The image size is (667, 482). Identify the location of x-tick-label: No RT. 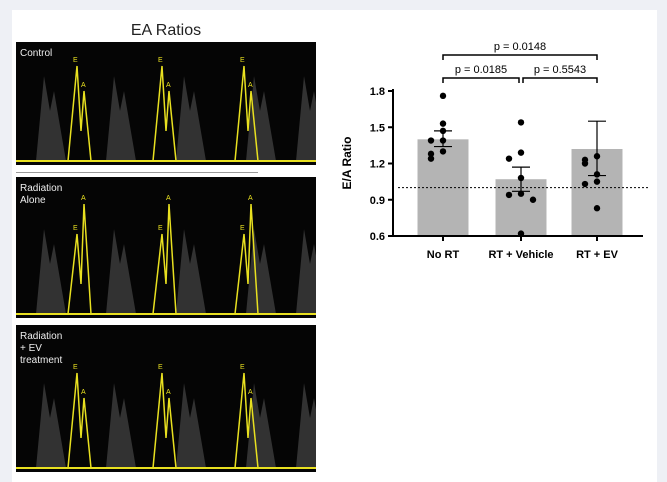
(443, 255).